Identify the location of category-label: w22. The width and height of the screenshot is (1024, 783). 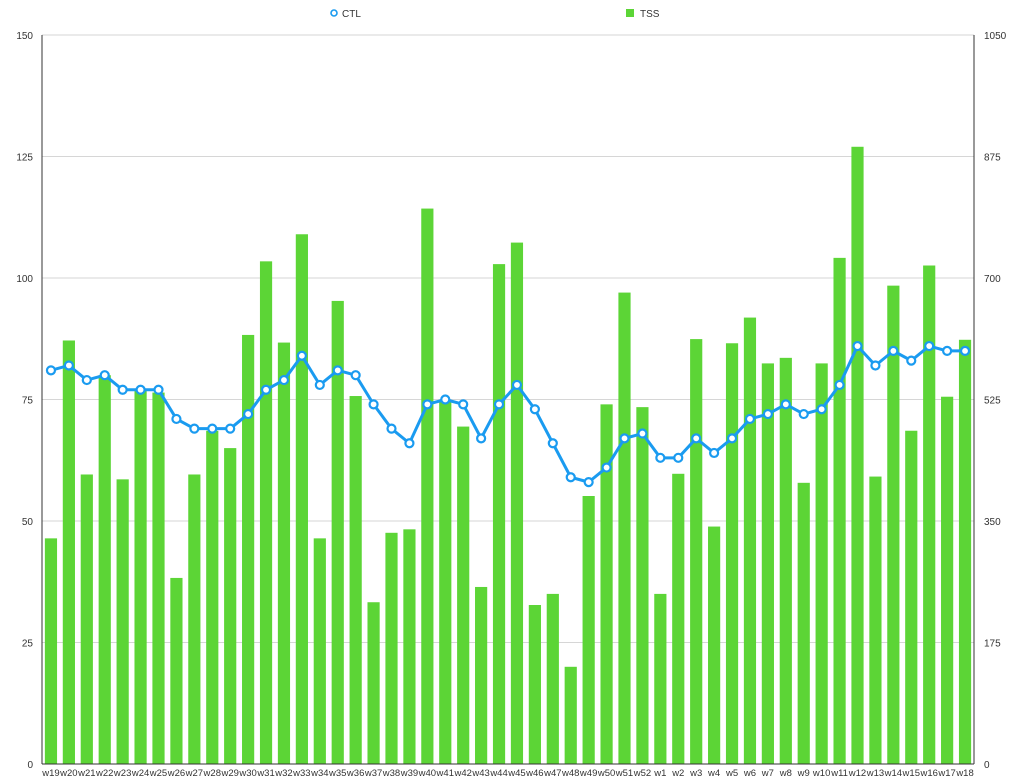
(104, 773).